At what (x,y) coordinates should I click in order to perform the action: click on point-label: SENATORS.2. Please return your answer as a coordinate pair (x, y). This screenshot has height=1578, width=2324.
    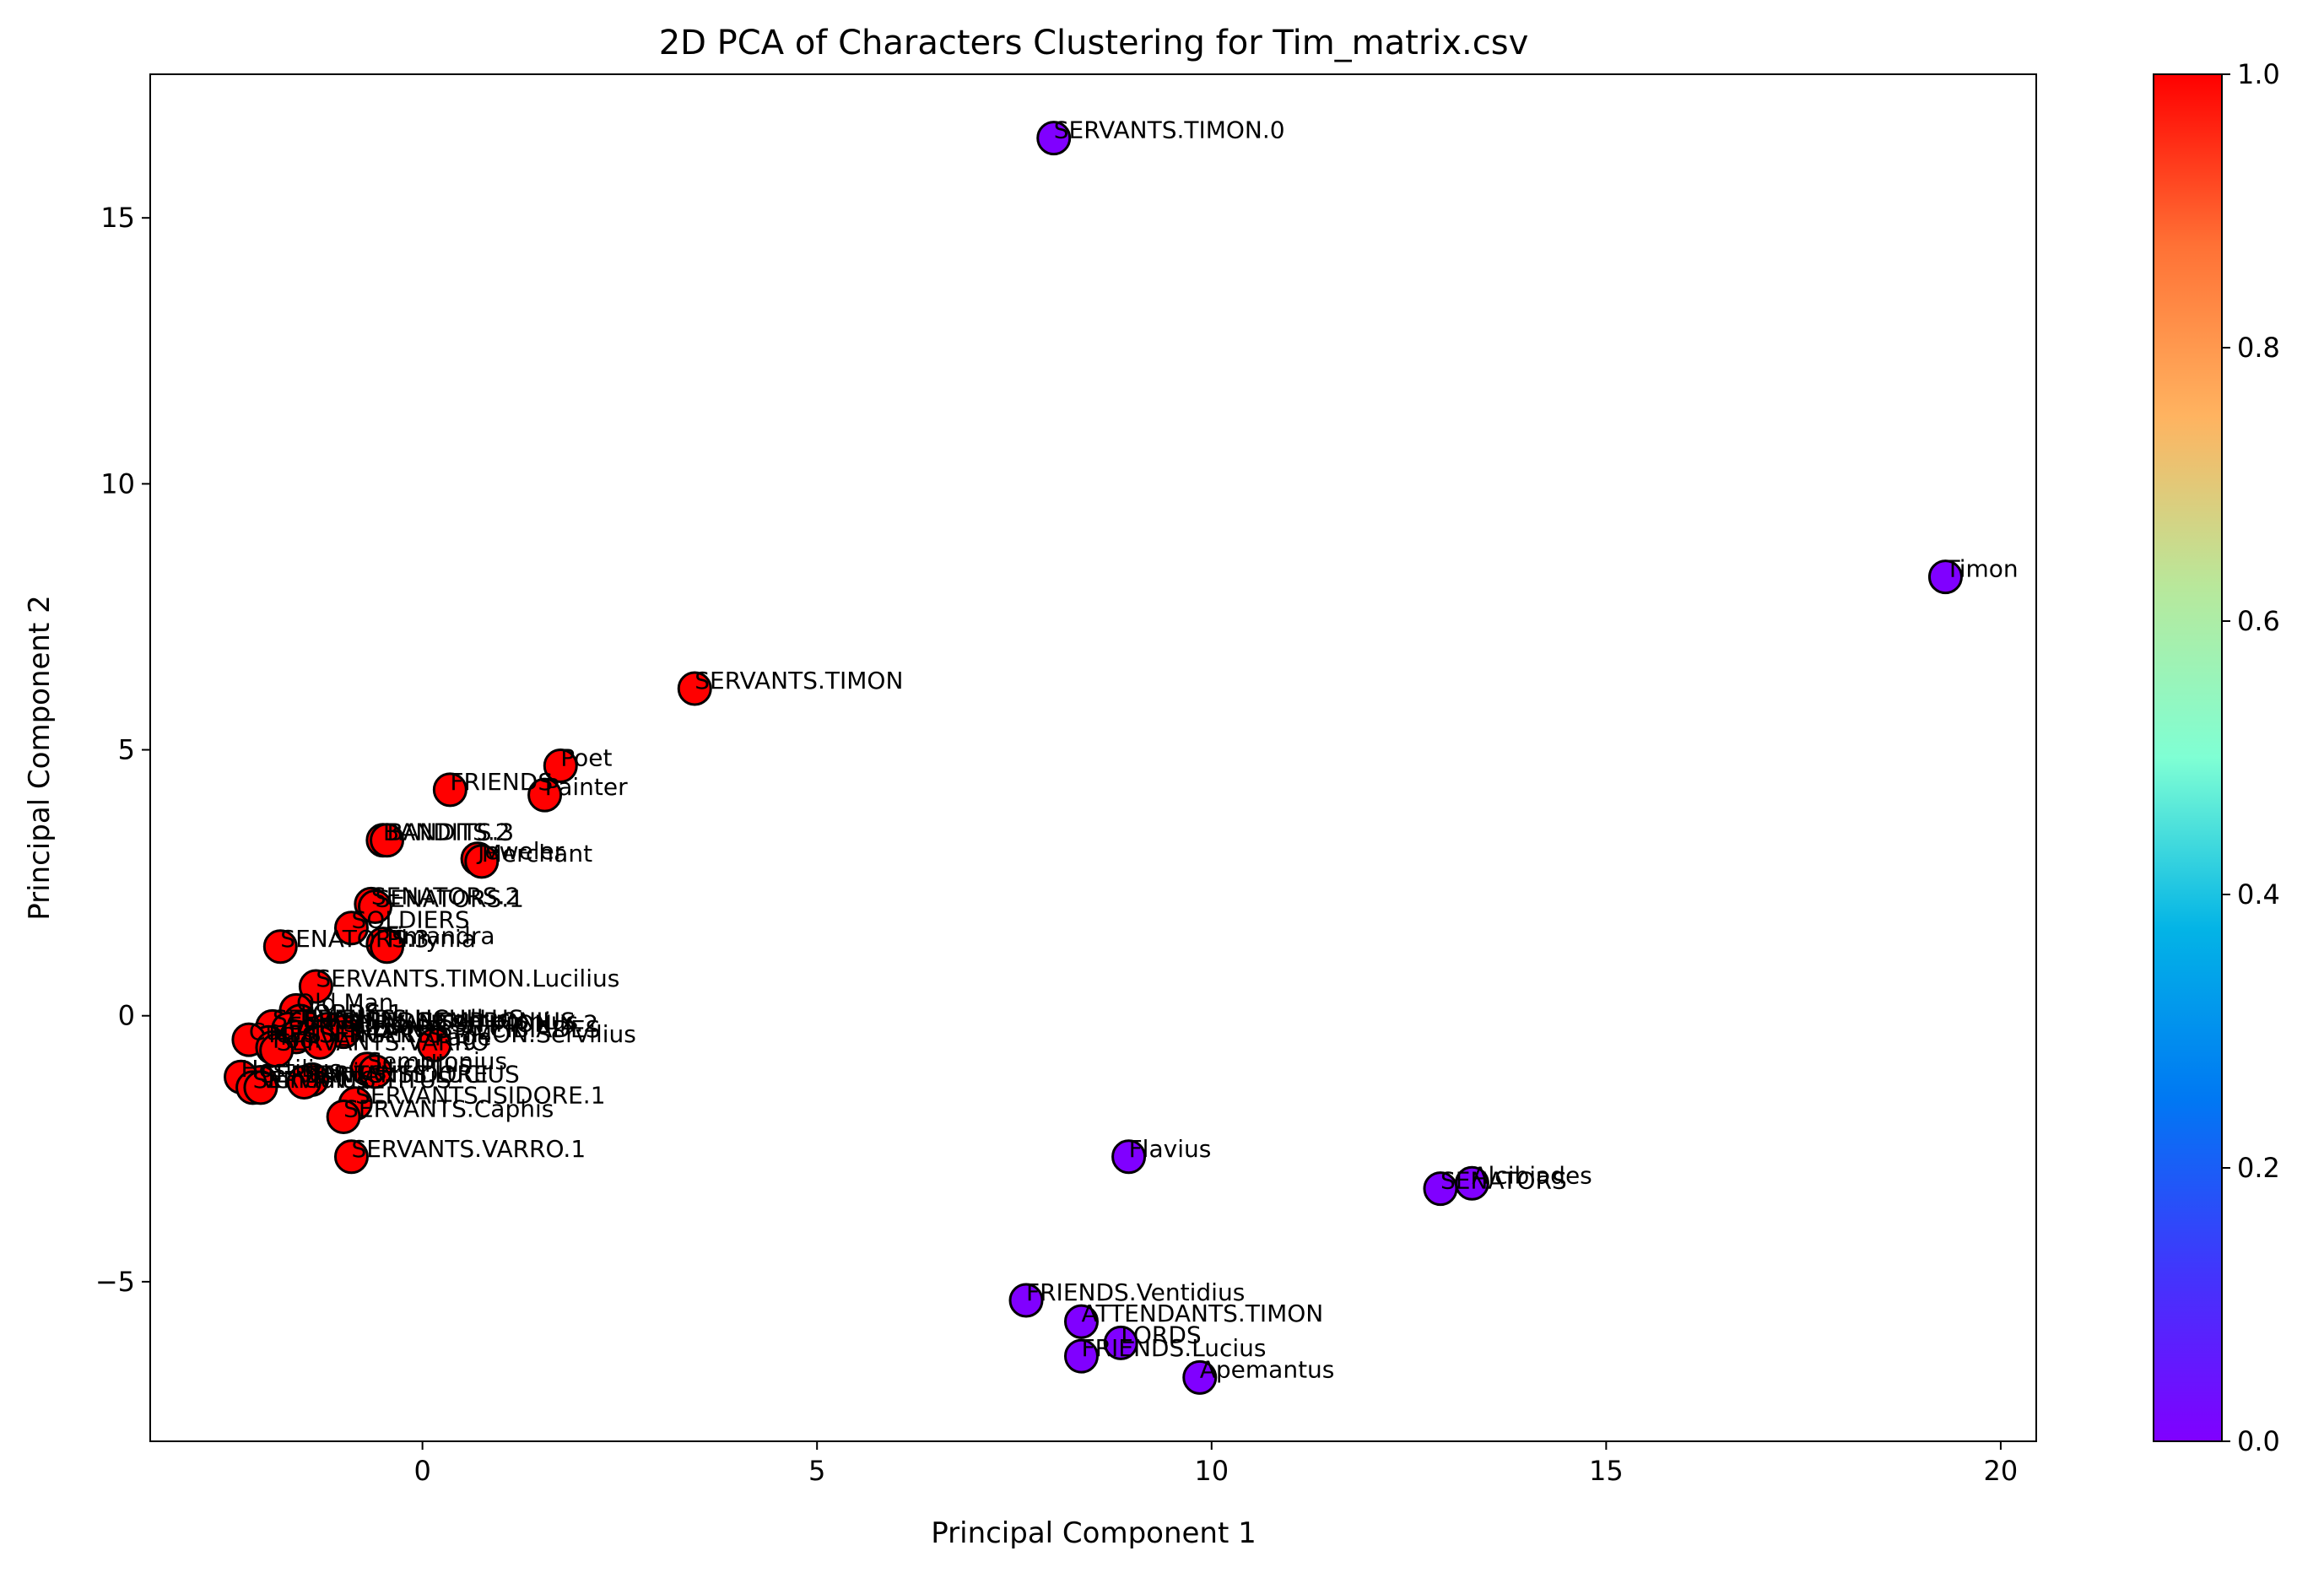
    Looking at the image, I should click on (445, 896).